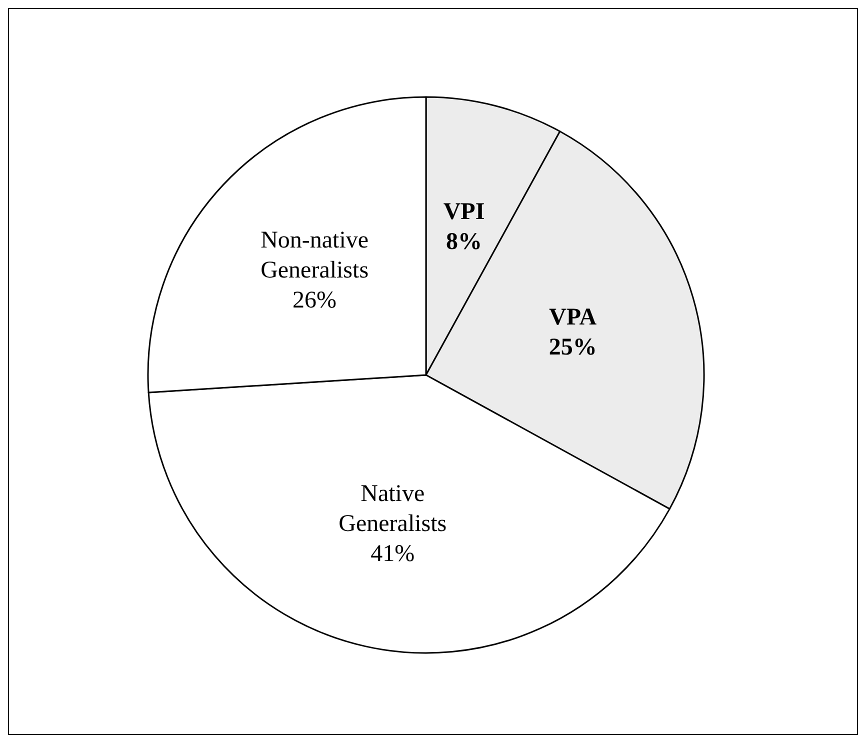 The height and width of the screenshot is (743, 866). What do you see at coordinates (392, 509) in the screenshot?
I see `slice-label: Native Generalists` at bounding box center [392, 509].